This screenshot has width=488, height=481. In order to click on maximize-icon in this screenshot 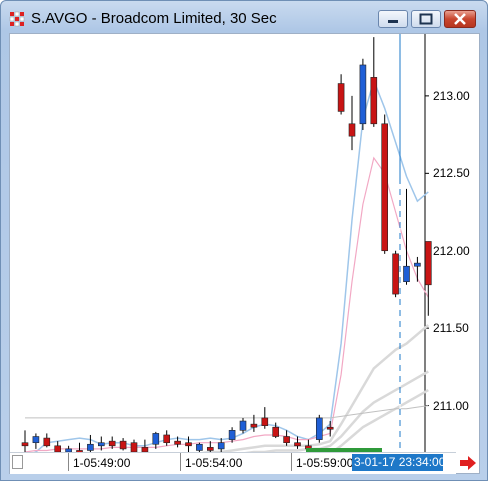, I will do `click(426, 19)`.